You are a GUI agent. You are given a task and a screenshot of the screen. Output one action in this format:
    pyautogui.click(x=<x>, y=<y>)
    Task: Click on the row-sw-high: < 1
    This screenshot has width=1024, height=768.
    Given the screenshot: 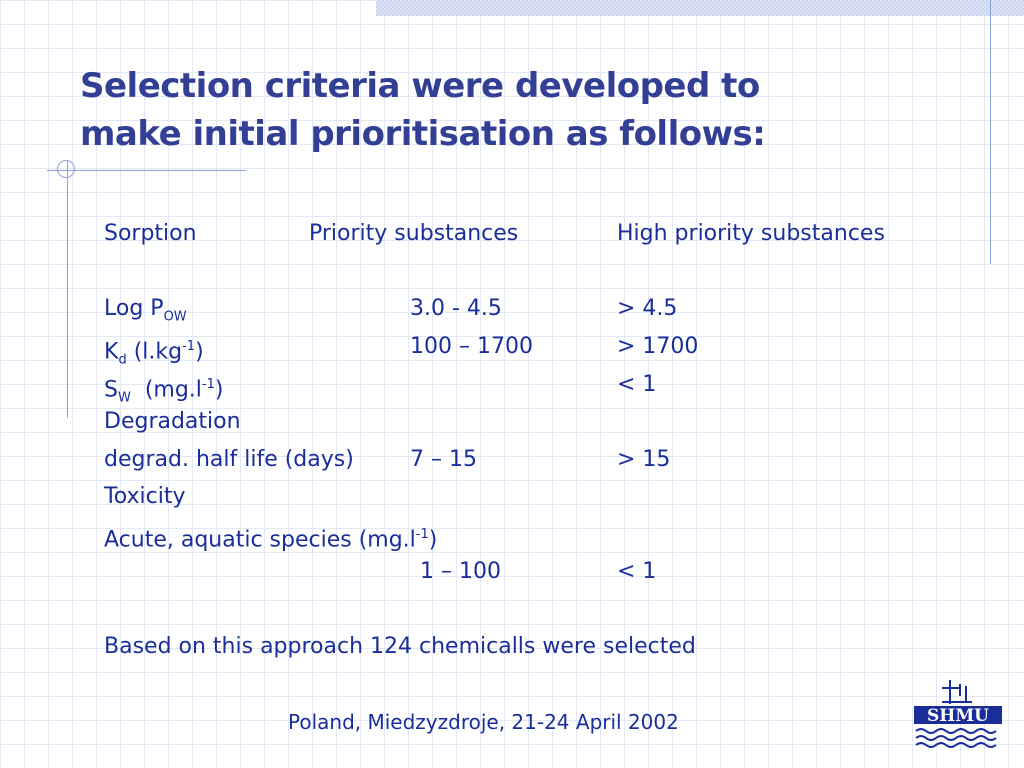 What is the action you would take?
    pyautogui.click(x=637, y=384)
    